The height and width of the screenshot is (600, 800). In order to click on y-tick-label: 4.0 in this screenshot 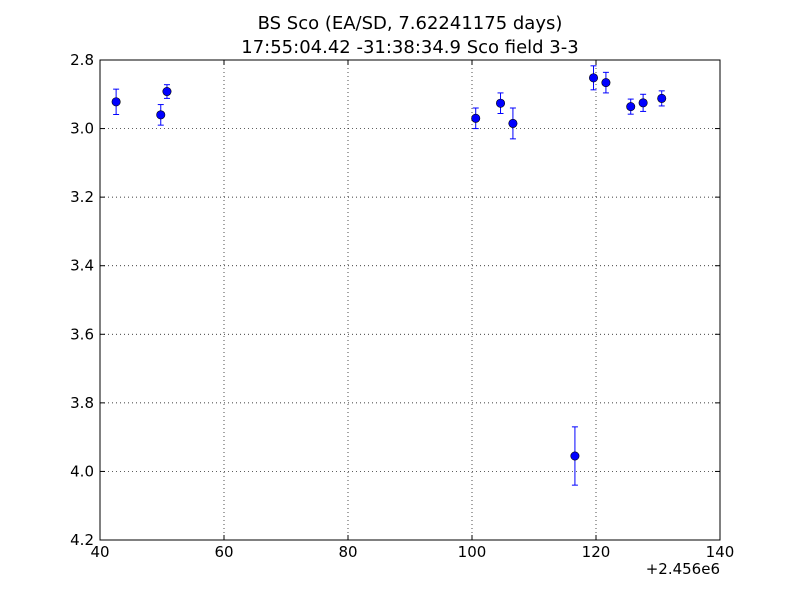, I will do `click(82, 471)`.